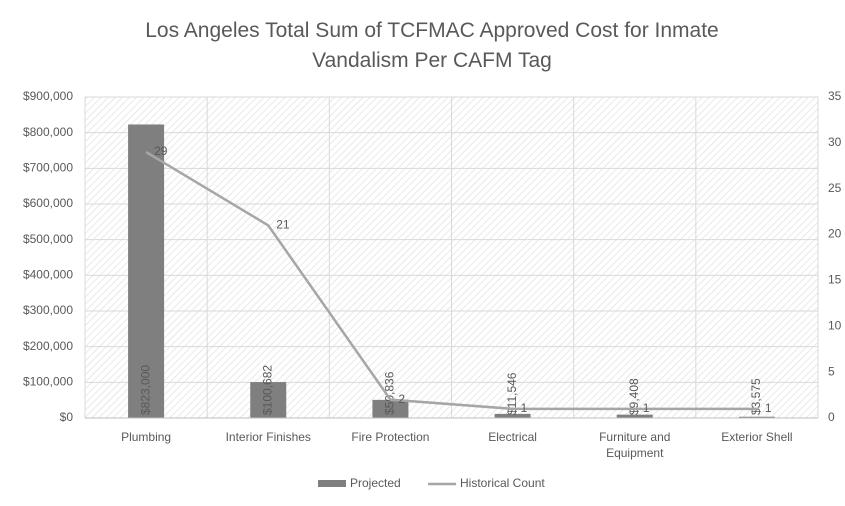 The image size is (845, 506). What do you see at coordinates (512, 393) in the screenshot?
I see `bar-value-label: $11,546` at bounding box center [512, 393].